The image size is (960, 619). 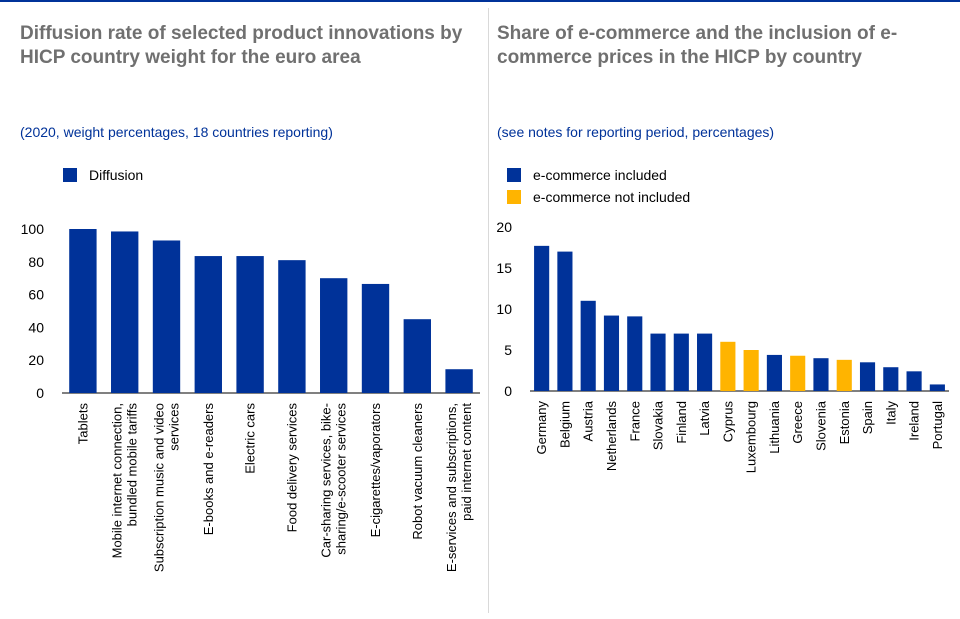 I want to click on ecommerce-category-label: Greece, so click(x=797, y=422).